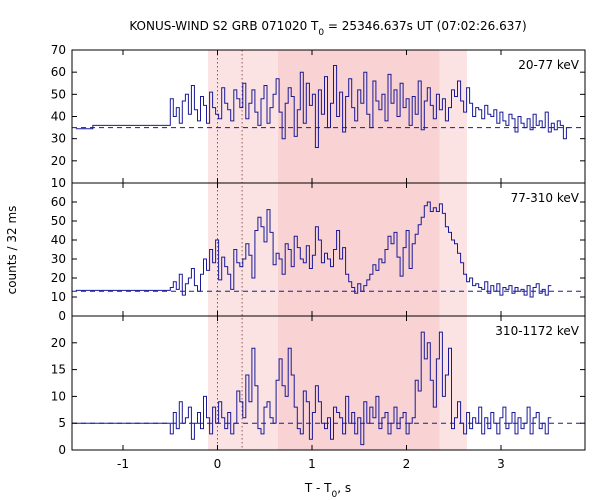 The width and height of the screenshot is (600, 500). I want to click on y-tick-label-panel-3-4: 20, so click(58, 343).